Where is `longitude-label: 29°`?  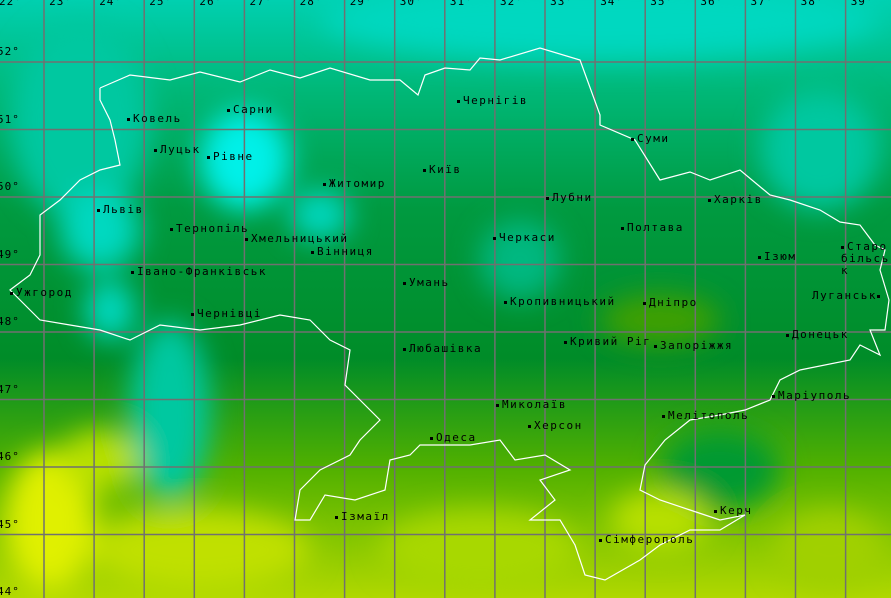 longitude-label: 29° is located at coordinates (361, 4).